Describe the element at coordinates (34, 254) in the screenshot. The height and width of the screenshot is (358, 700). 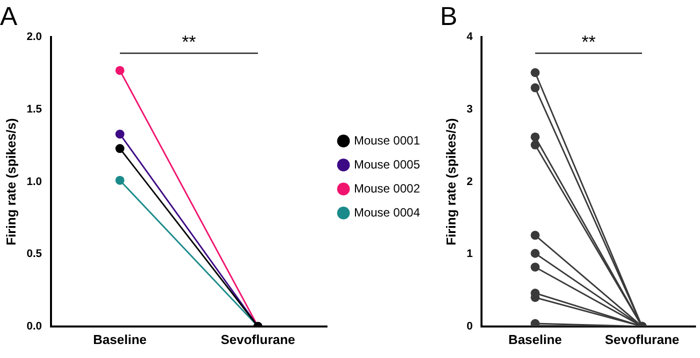
I see `y-tick-label: 0.5` at that location.